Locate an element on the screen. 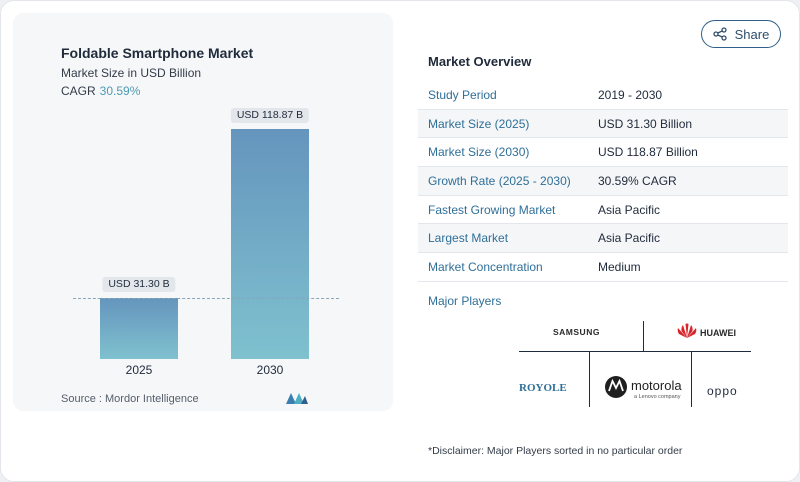  samsung-logo: SAMSUNG is located at coordinates (576, 332).